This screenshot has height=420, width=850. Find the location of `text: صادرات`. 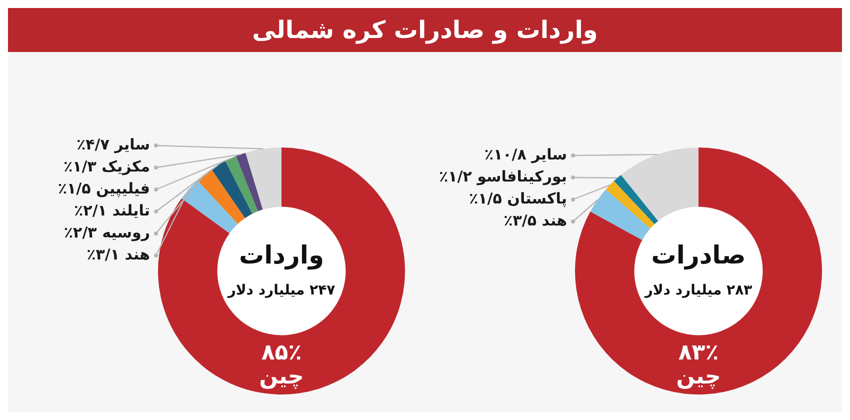

text: صادرات is located at coordinates (698, 255).